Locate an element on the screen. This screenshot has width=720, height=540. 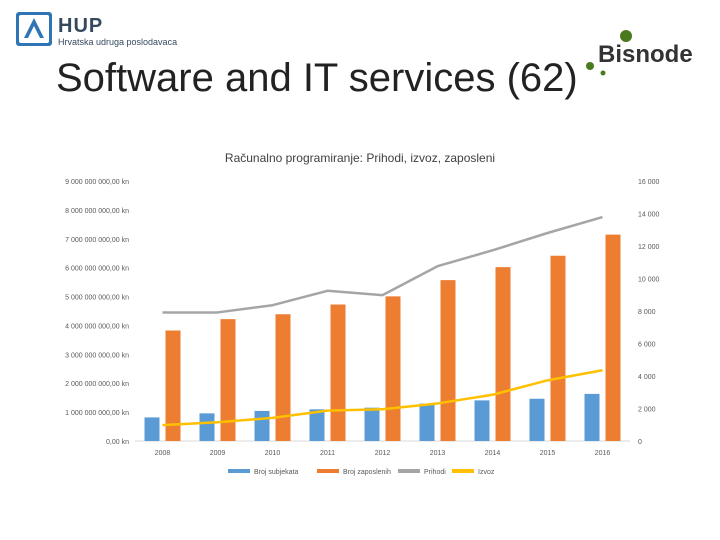
right-axis-tick-label: 0 is located at coordinates (640, 442).